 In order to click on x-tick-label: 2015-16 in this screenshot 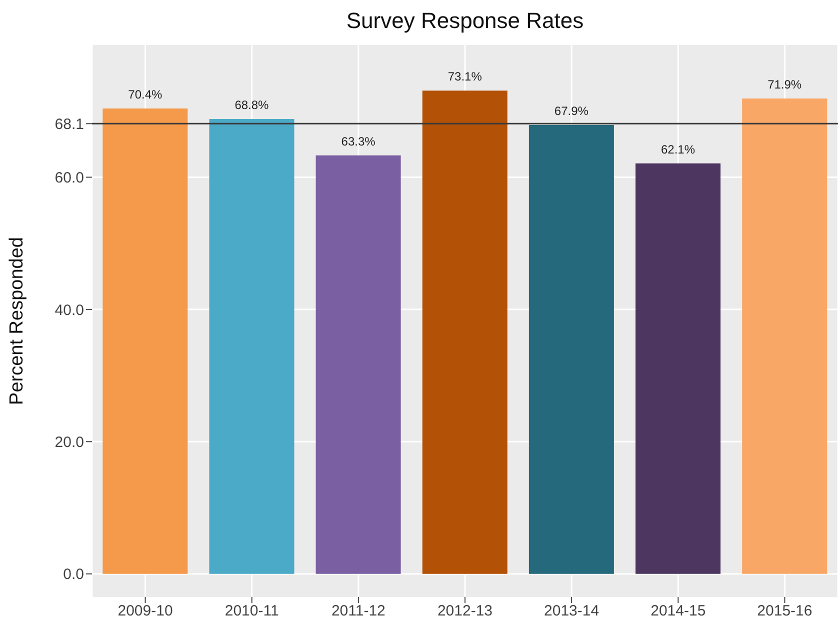, I will do `click(784, 611)`.